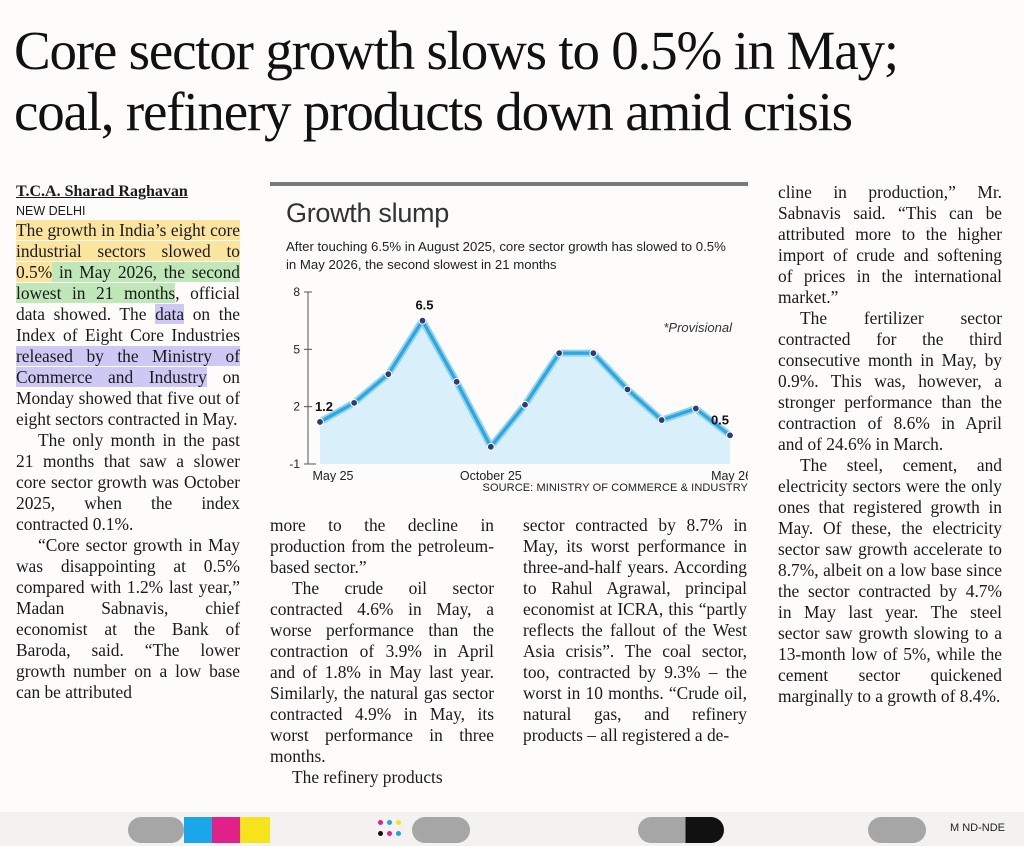 This screenshot has width=1024, height=846. What do you see at coordinates (198, 830) in the screenshot?
I see `cyan-color-bar` at bounding box center [198, 830].